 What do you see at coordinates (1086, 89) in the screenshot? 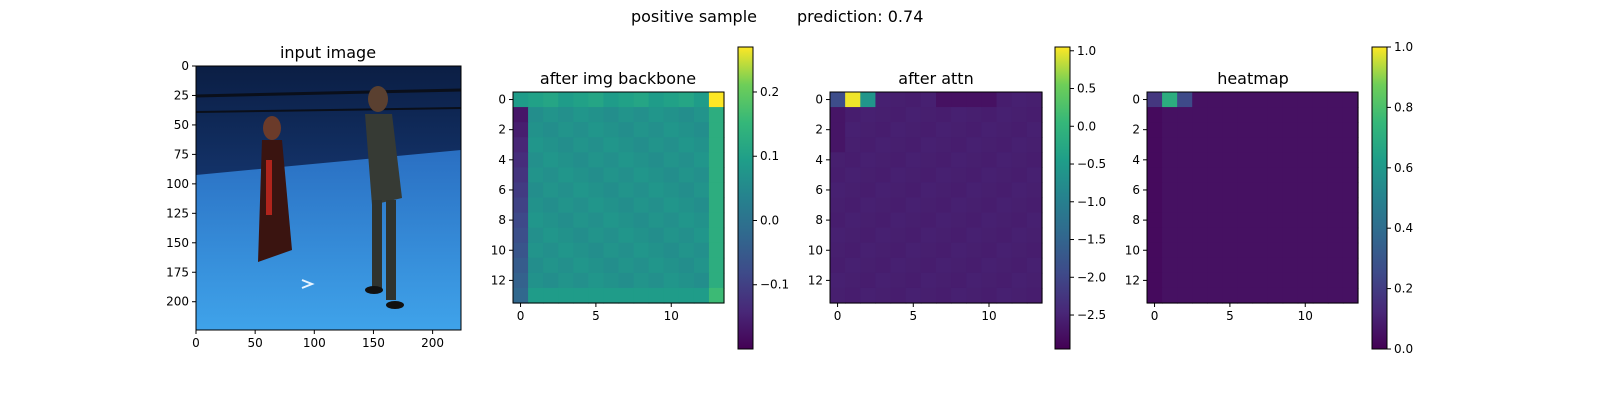
I see `colorbar-tick-label: 0.5` at bounding box center [1086, 89].